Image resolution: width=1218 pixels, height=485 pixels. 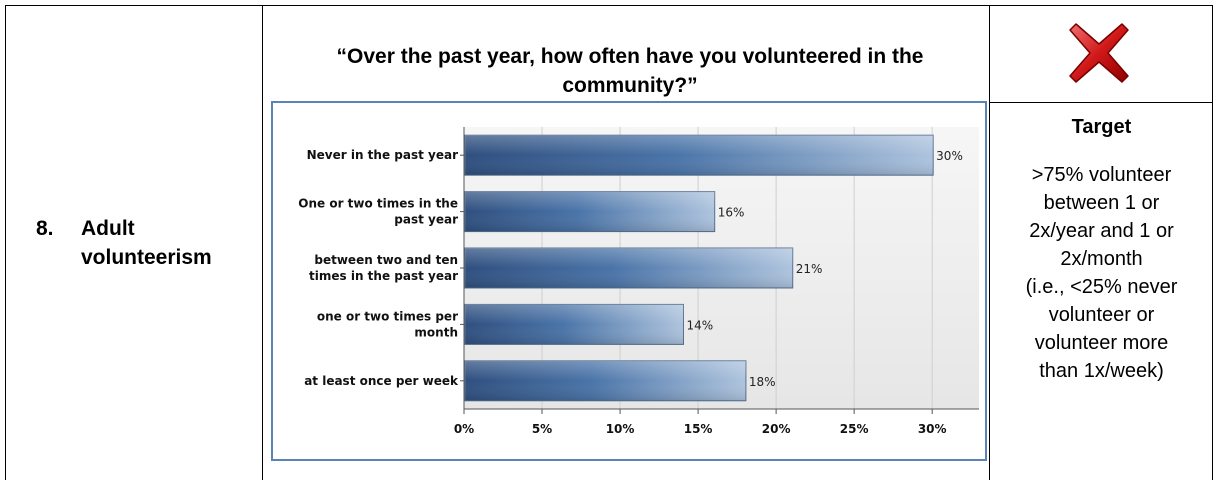 I want to click on category-label: Never in the past year, so click(x=382, y=155).